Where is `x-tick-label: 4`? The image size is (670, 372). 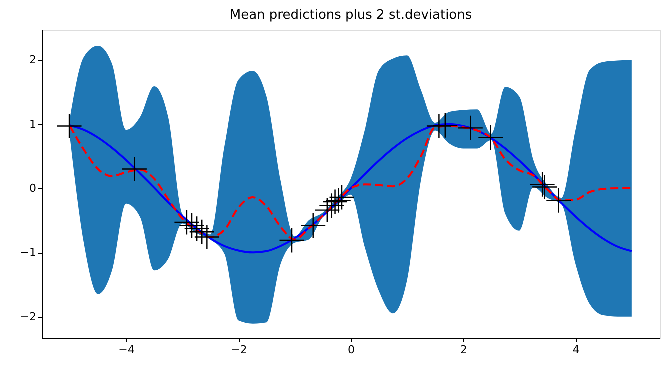
x-tick-label: 4 is located at coordinates (576, 350).